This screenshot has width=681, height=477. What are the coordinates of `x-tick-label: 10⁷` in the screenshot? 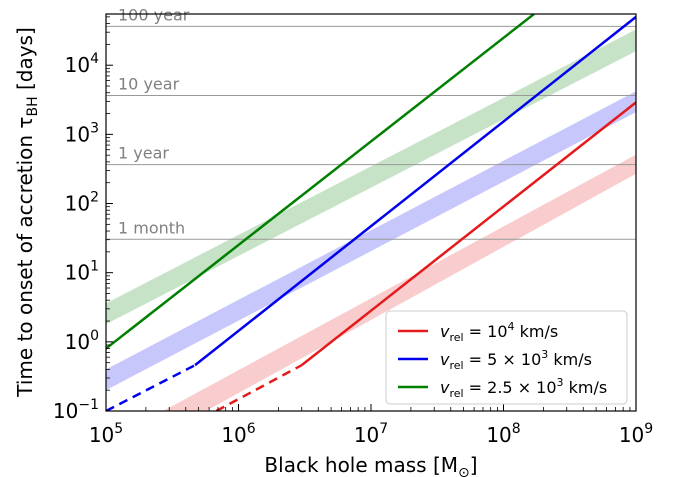 It's located at (371, 434).